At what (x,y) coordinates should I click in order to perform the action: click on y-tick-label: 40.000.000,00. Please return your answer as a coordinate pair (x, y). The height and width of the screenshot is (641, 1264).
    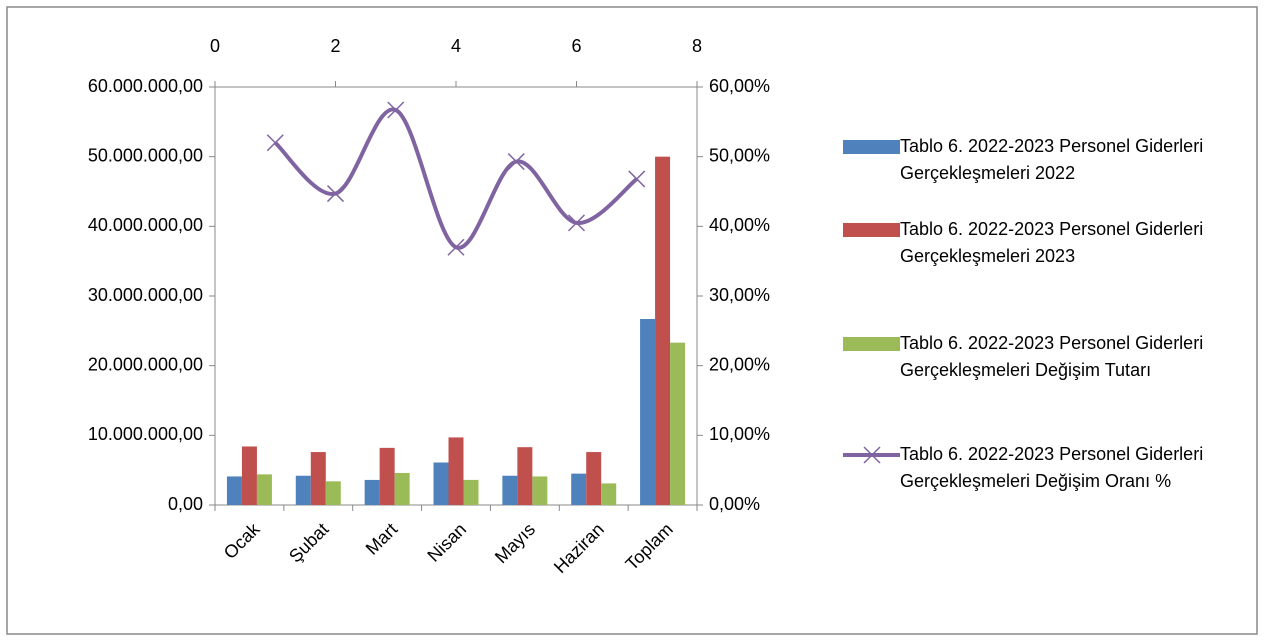
    Looking at the image, I should click on (145, 225).